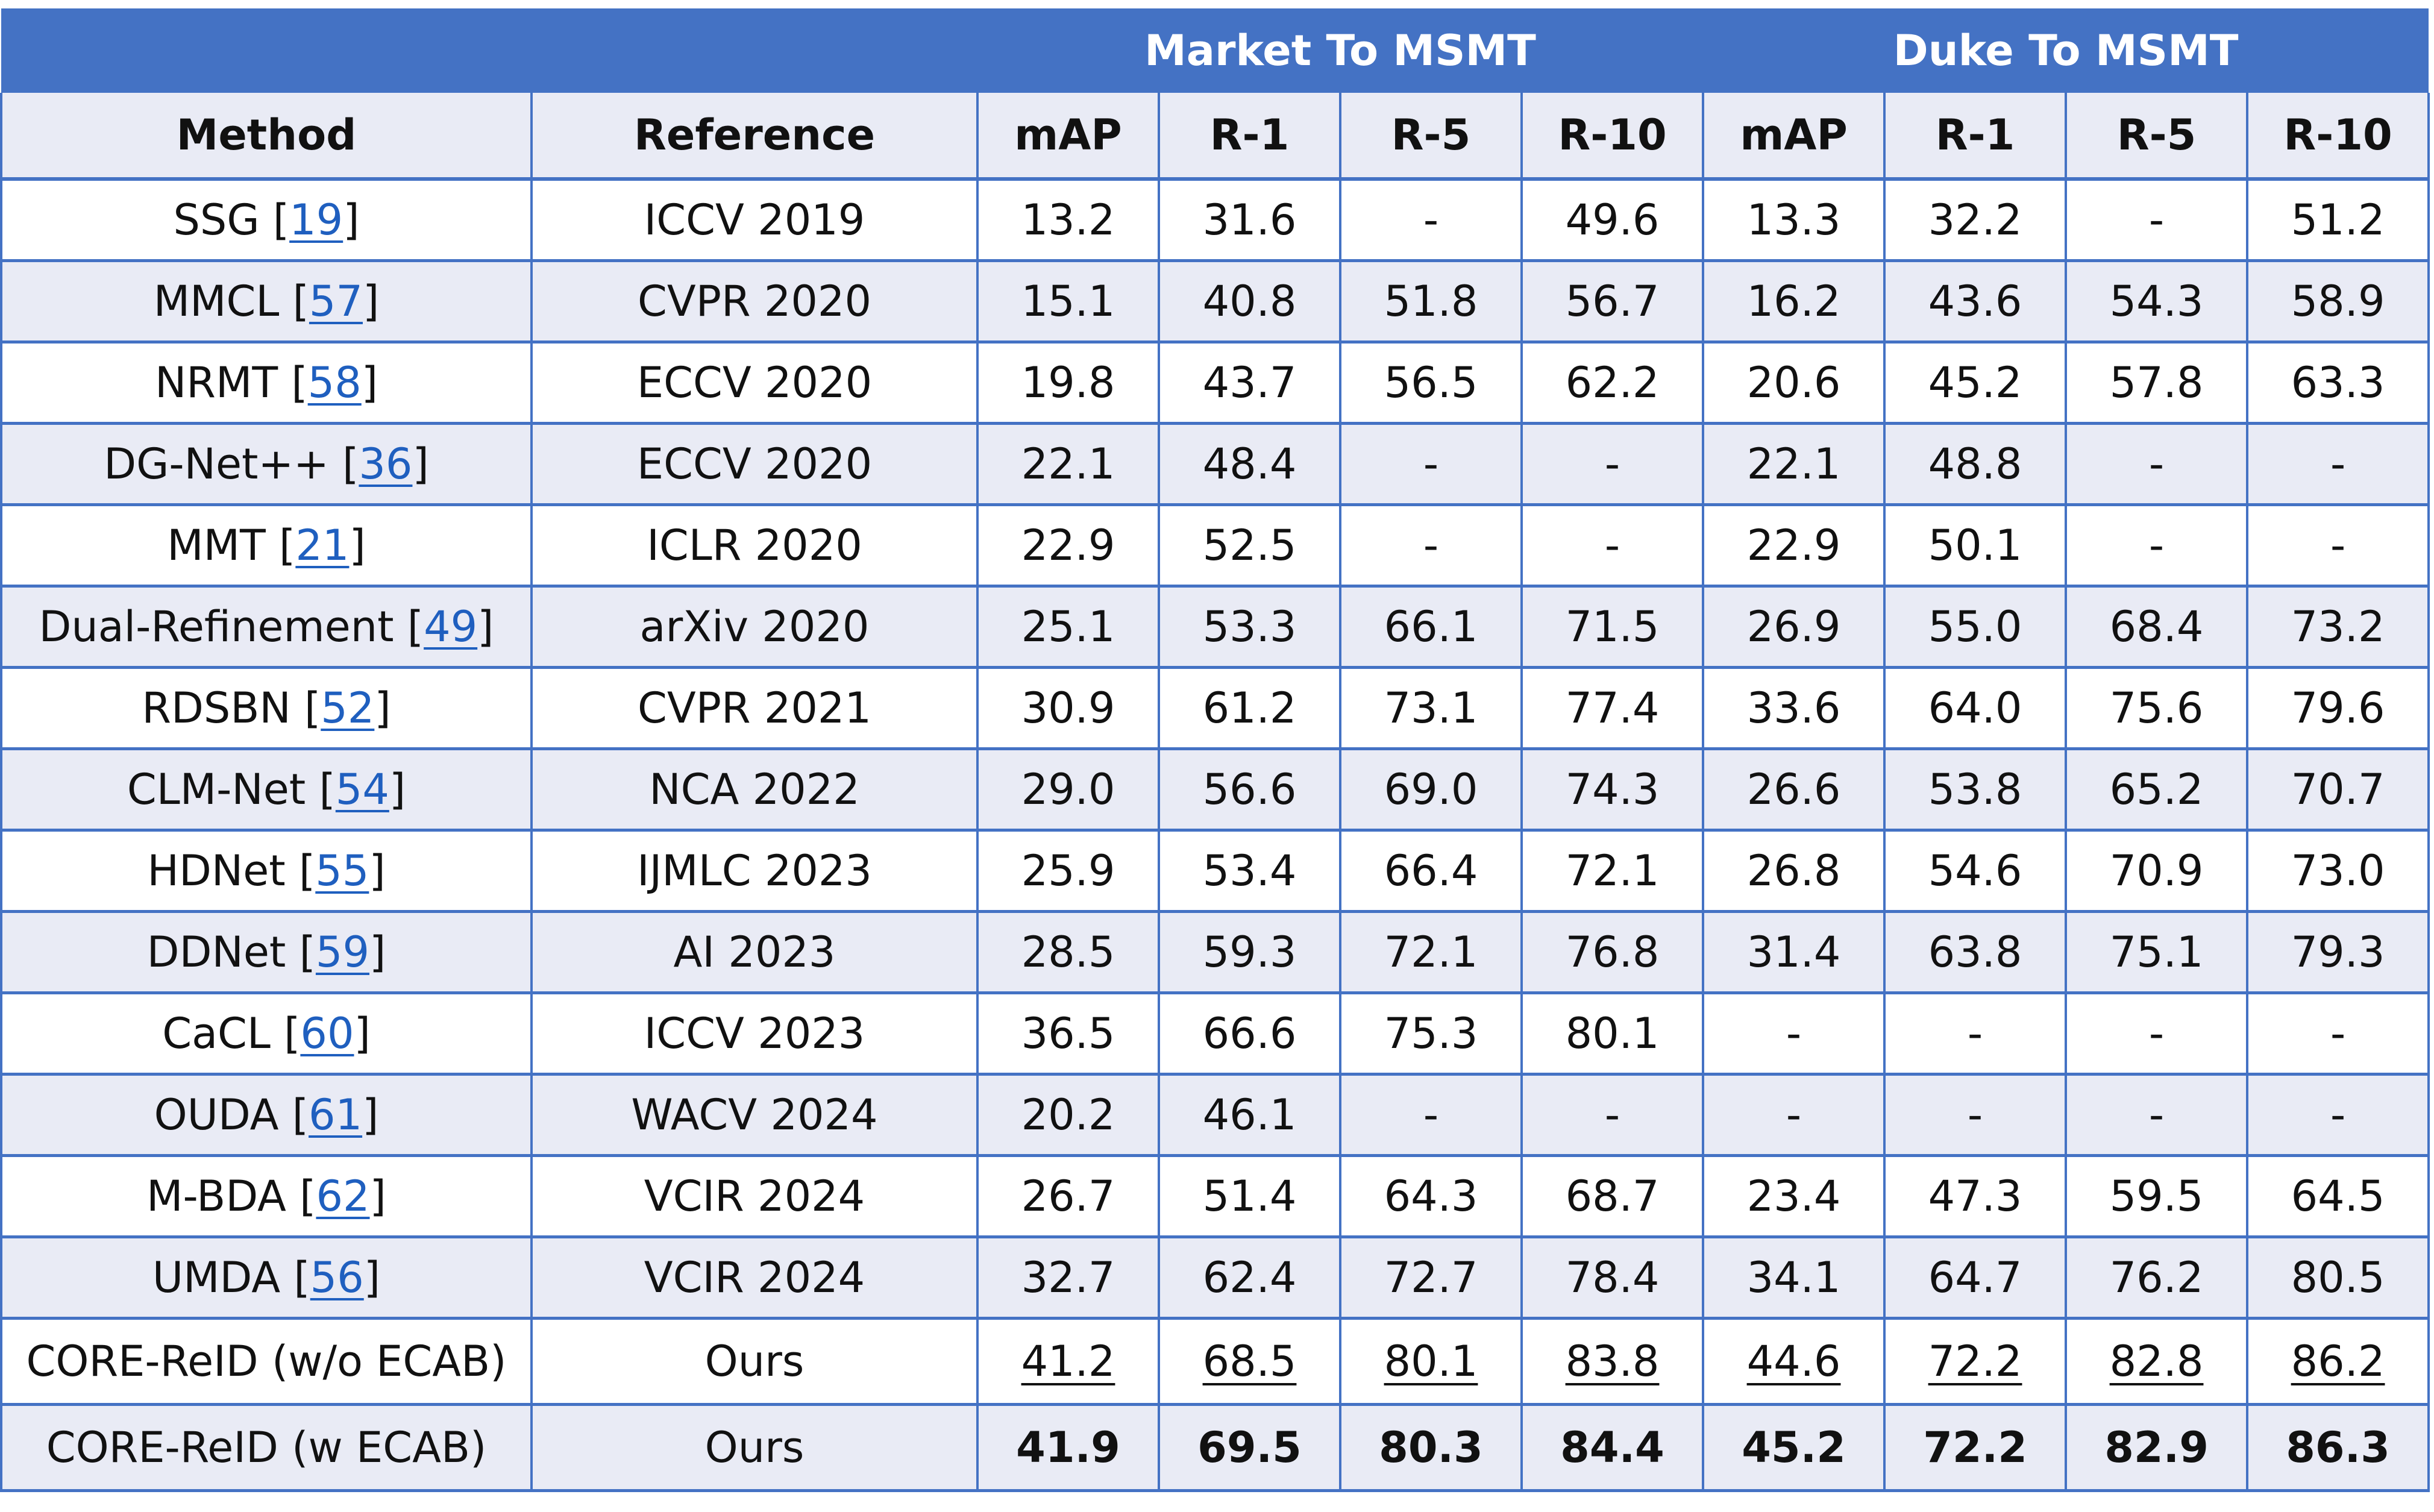 The image size is (2434, 1512). Describe the element at coordinates (2338, 1448) in the screenshot. I see `value-cell: 86.3` at that location.